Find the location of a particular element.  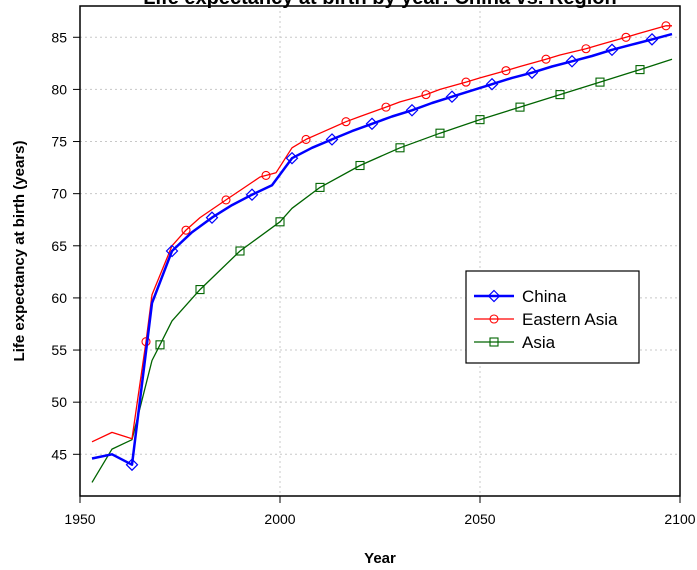

y-tick-label: 60 is located at coordinates (59, 298).